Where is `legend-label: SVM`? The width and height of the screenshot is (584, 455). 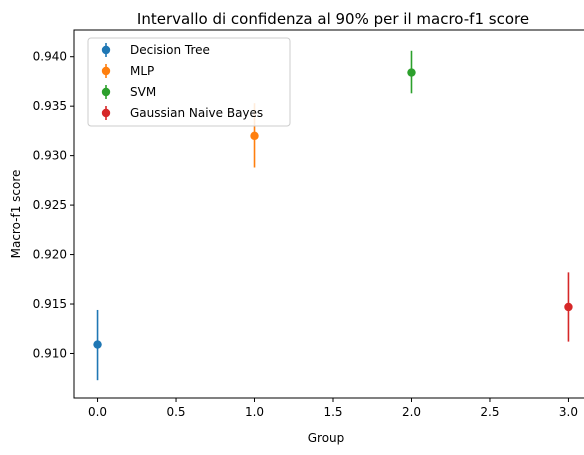 legend-label: SVM is located at coordinates (143, 92).